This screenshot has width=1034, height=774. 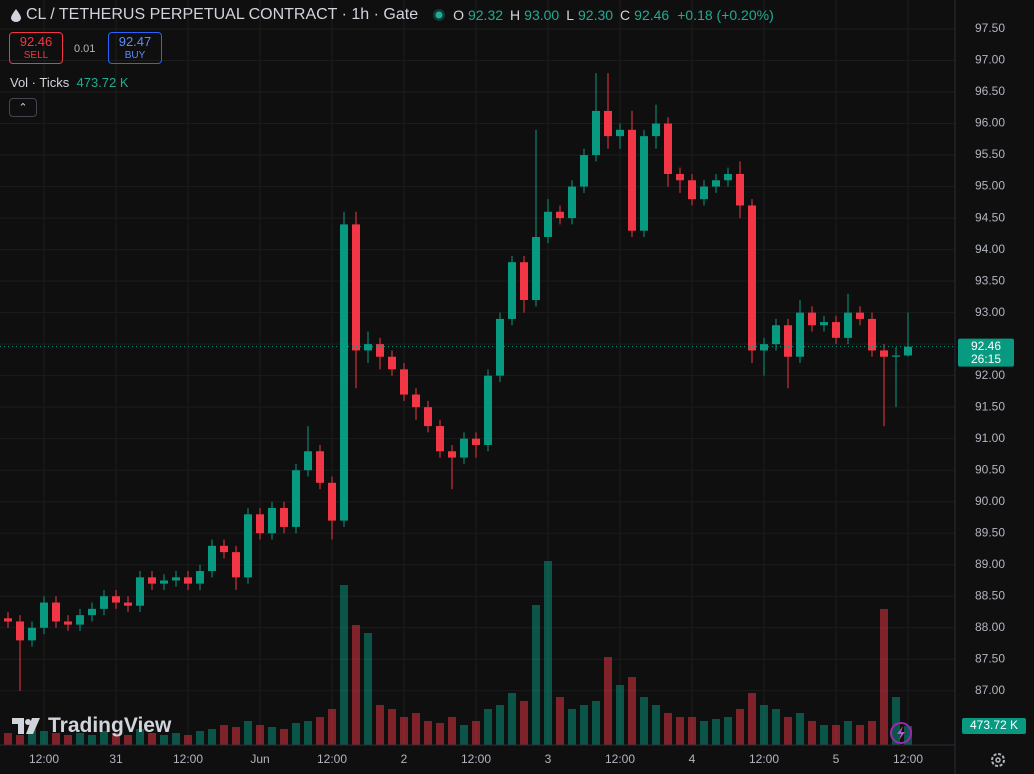 What do you see at coordinates (458, 15) in the screenshot?
I see `o-label: O` at bounding box center [458, 15].